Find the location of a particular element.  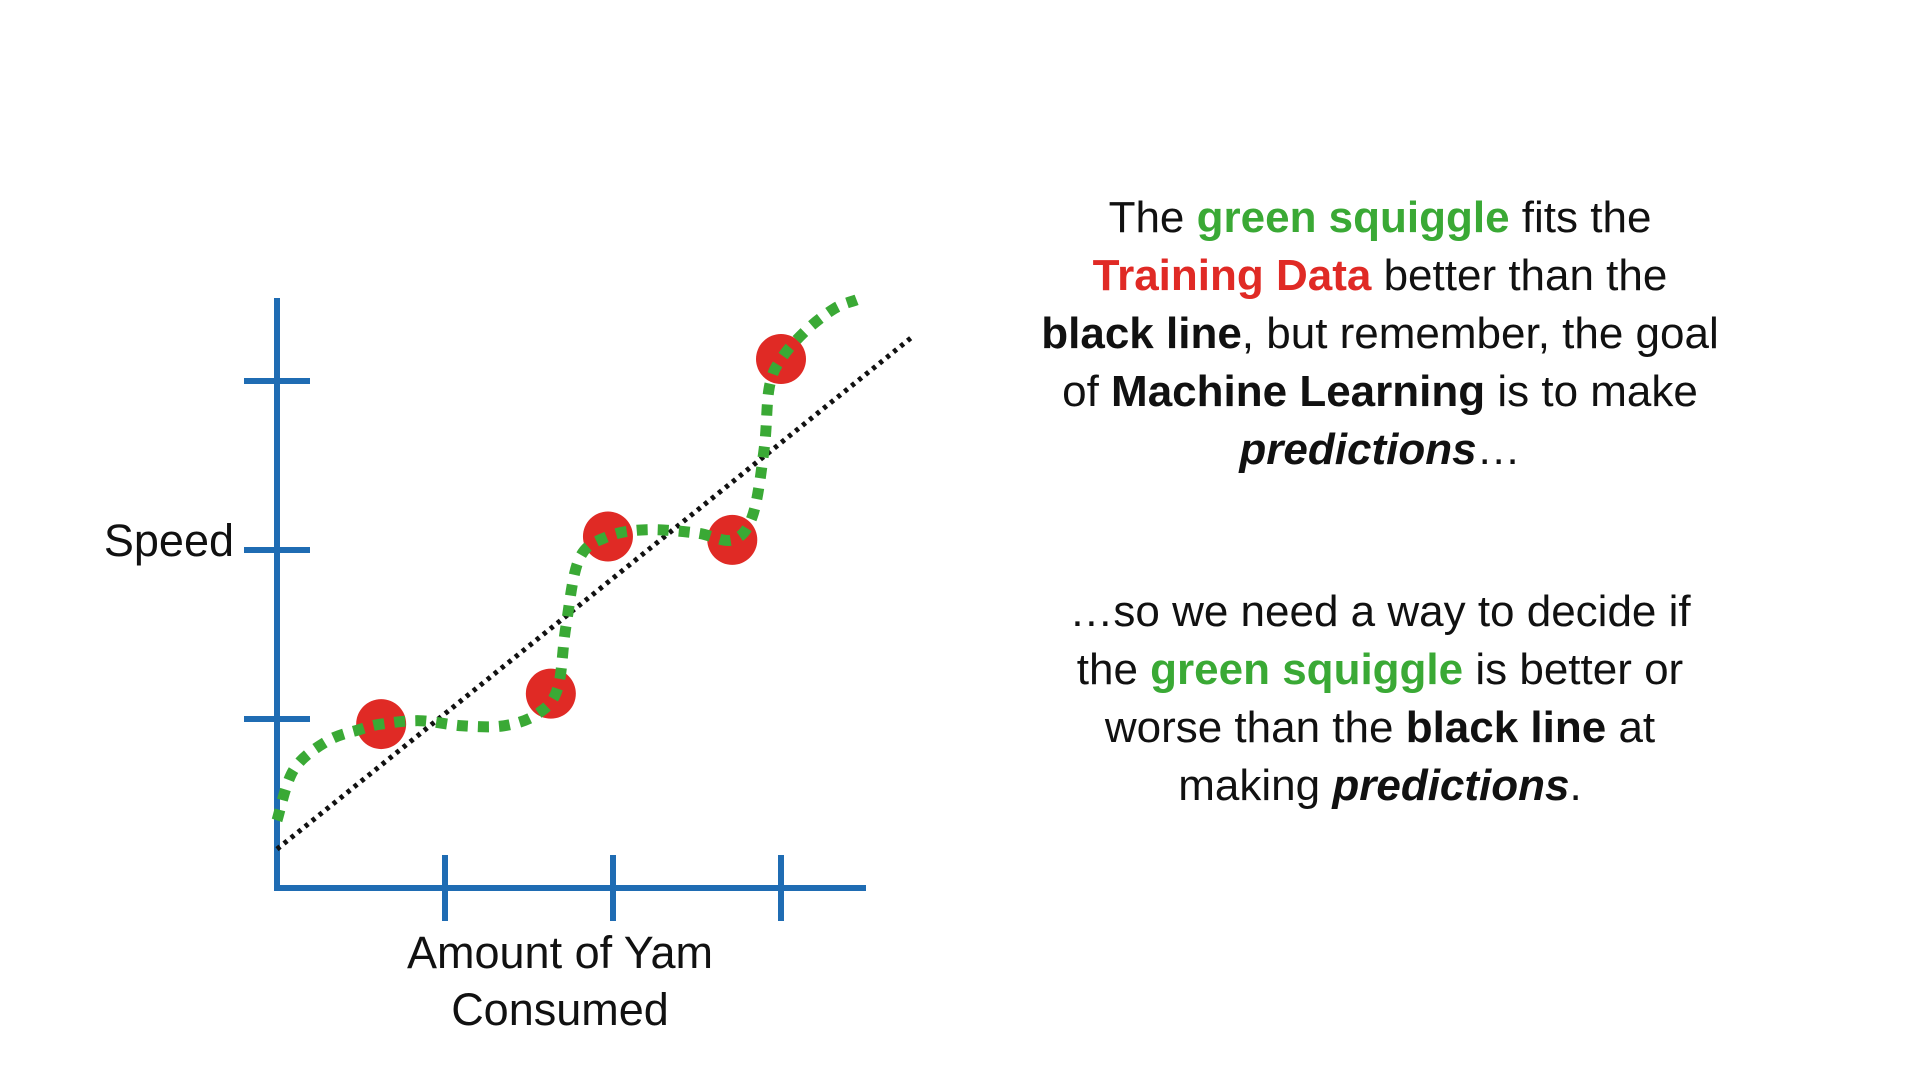

text-run: of is located at coordinates (1087, 391).